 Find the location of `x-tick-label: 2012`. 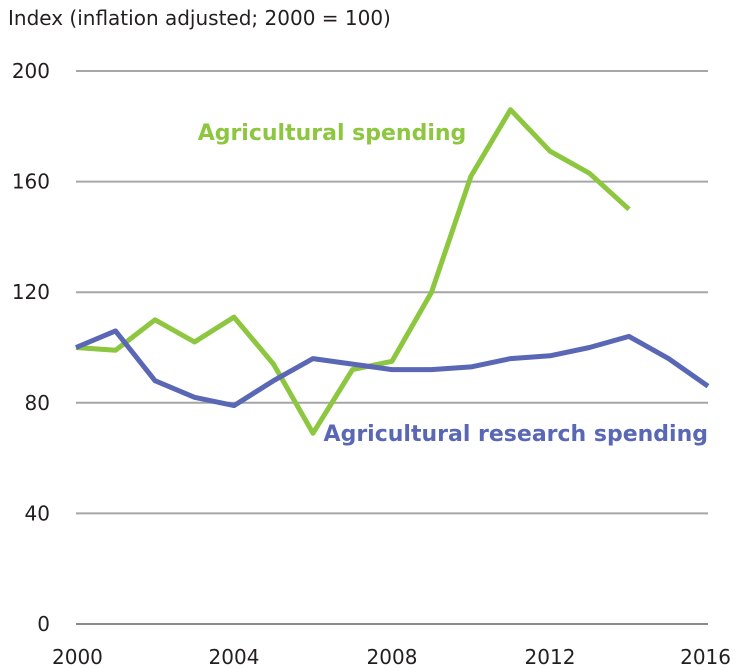

x-tick-label: 2012 is located at coordinates (550, 657).